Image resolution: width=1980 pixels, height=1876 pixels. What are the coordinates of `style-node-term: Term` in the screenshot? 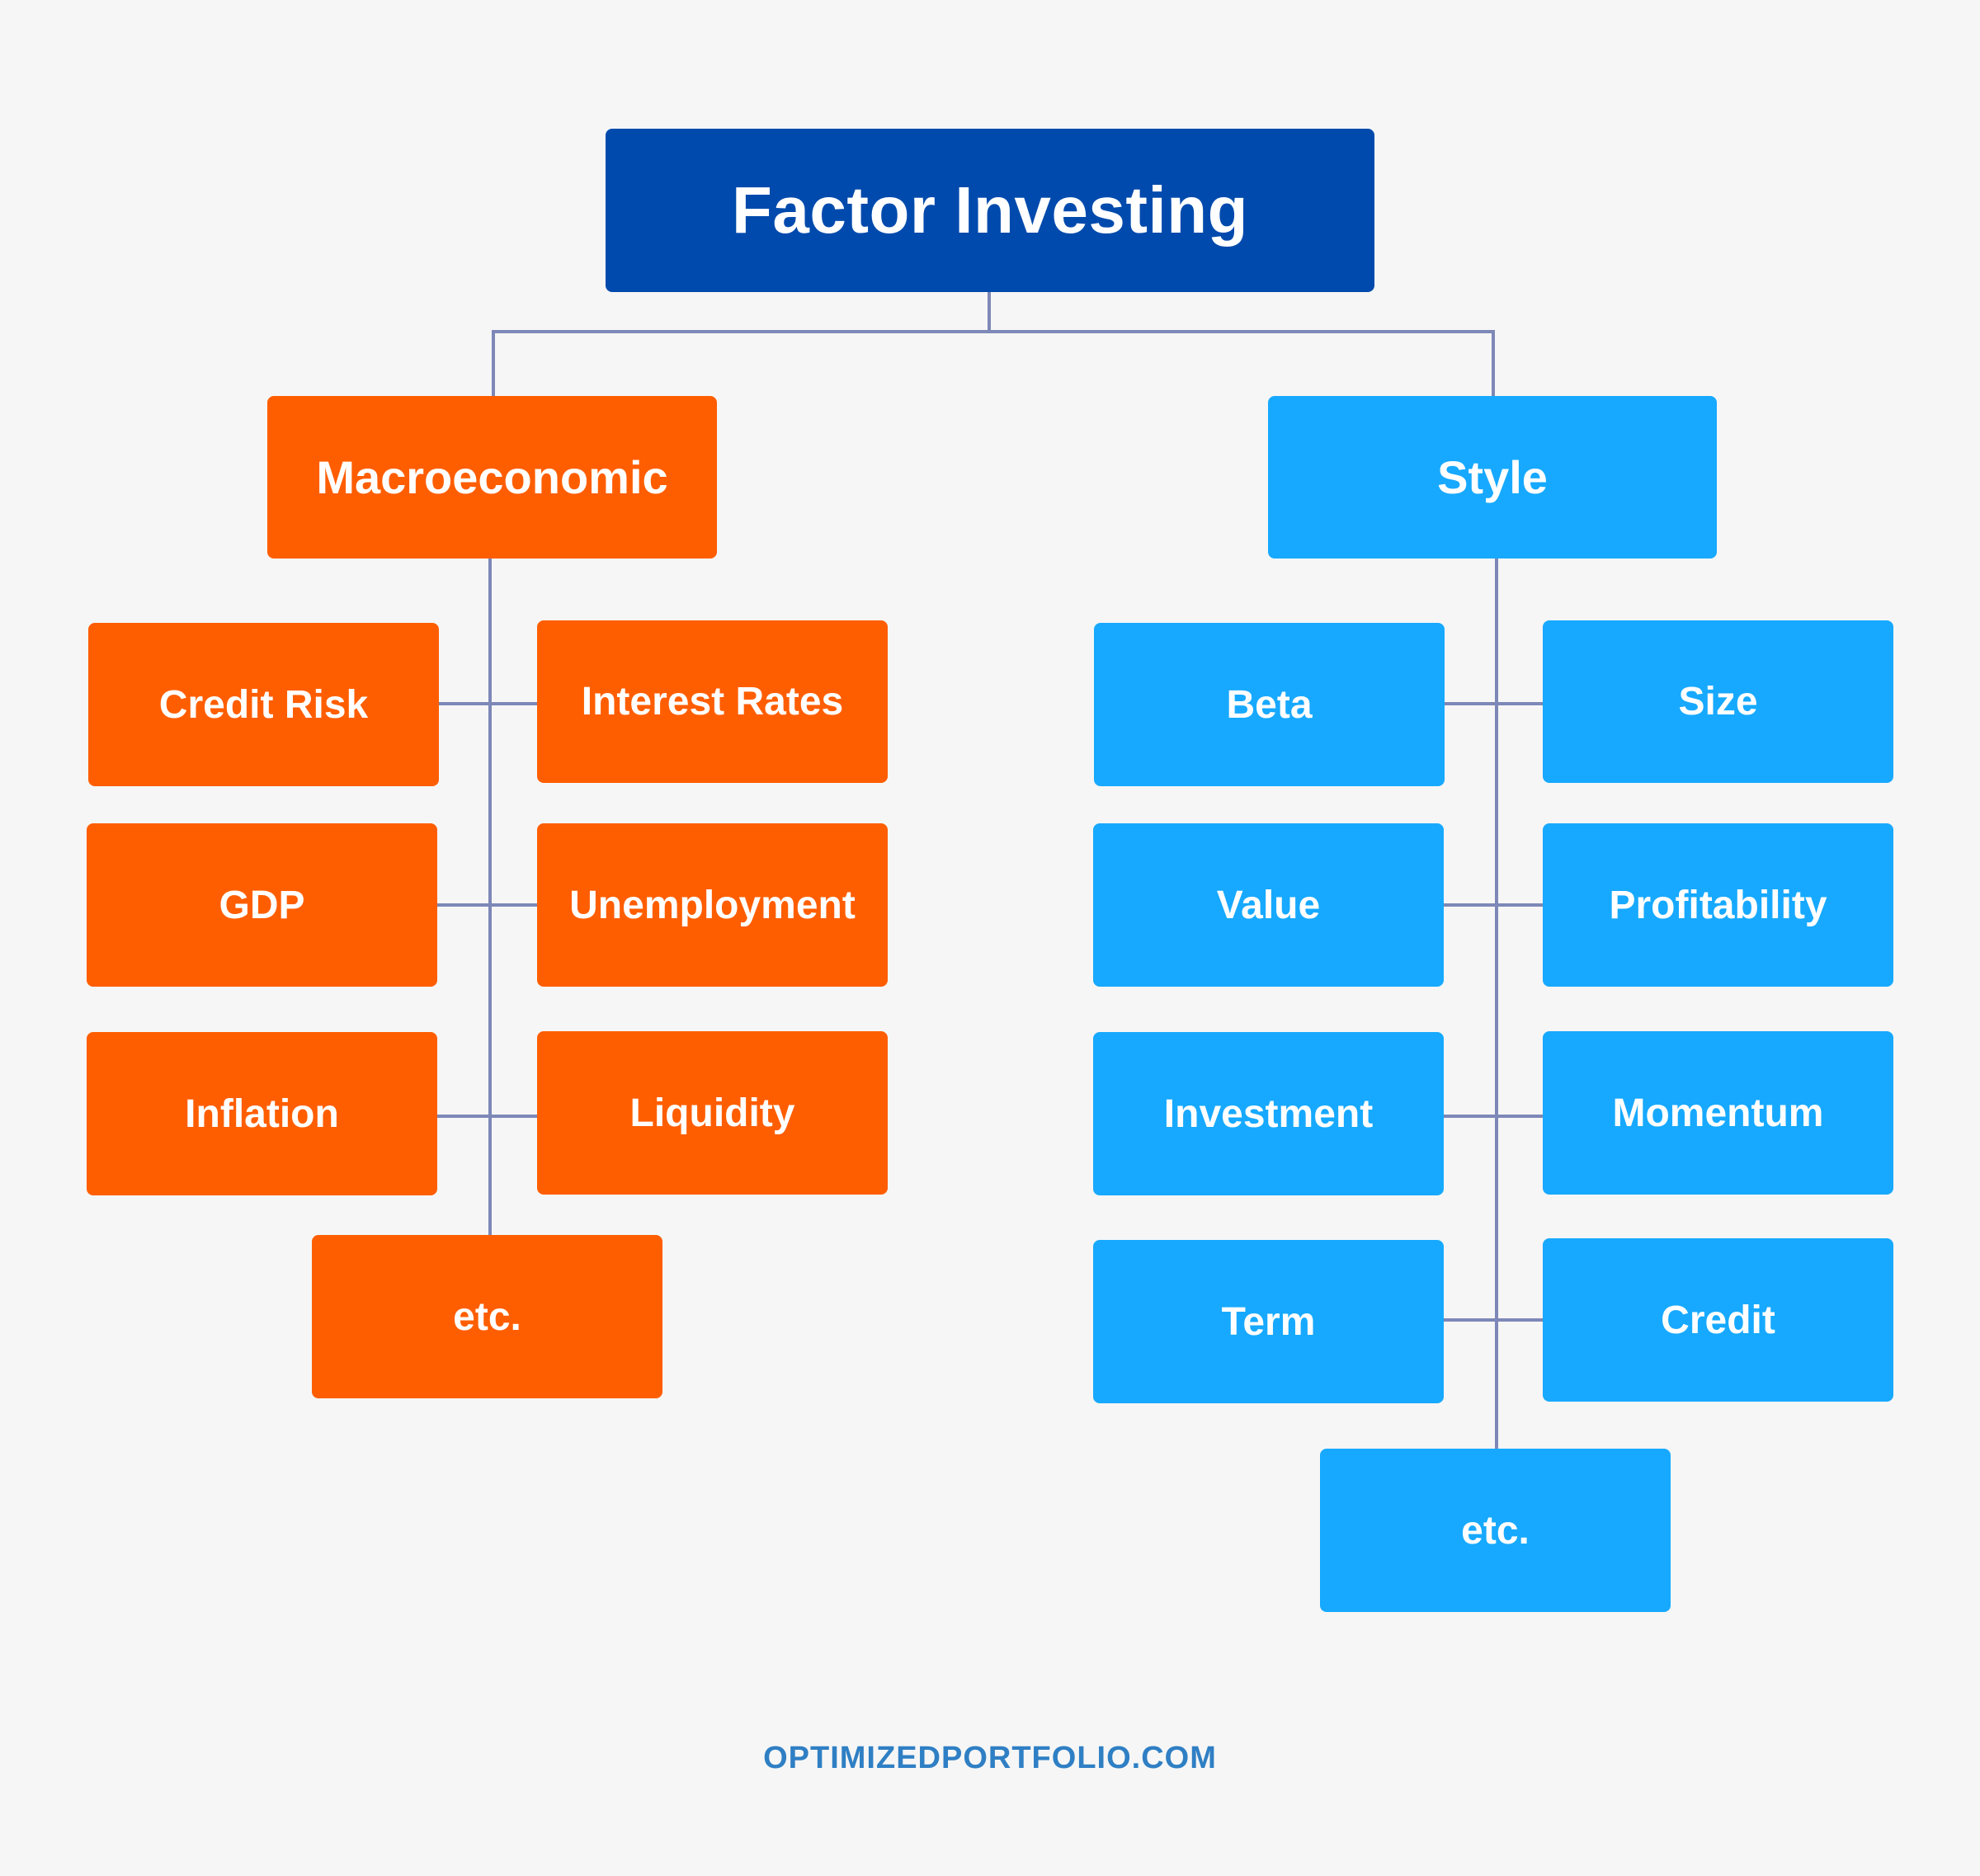 It's located at (1268, 1321).